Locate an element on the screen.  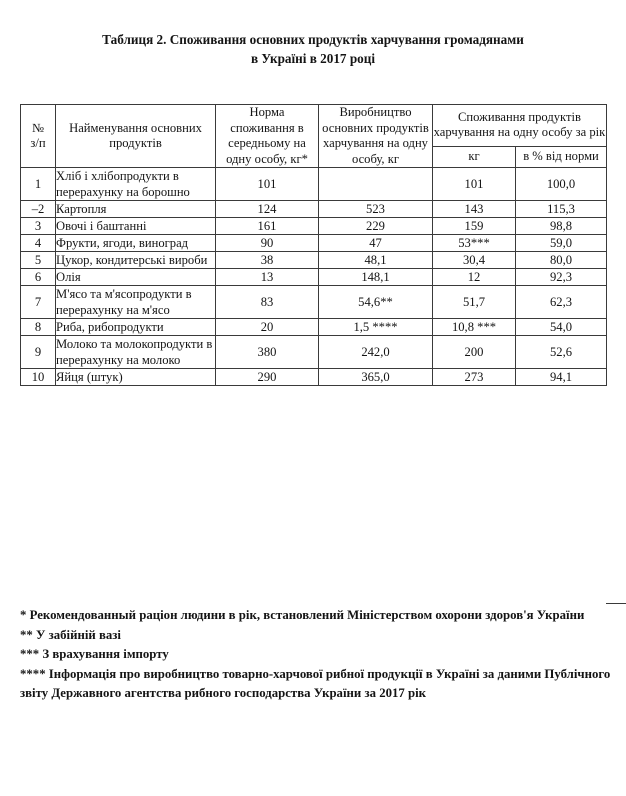
cell-consumption-percent: 100,0 is located at coordinates (561, 184).